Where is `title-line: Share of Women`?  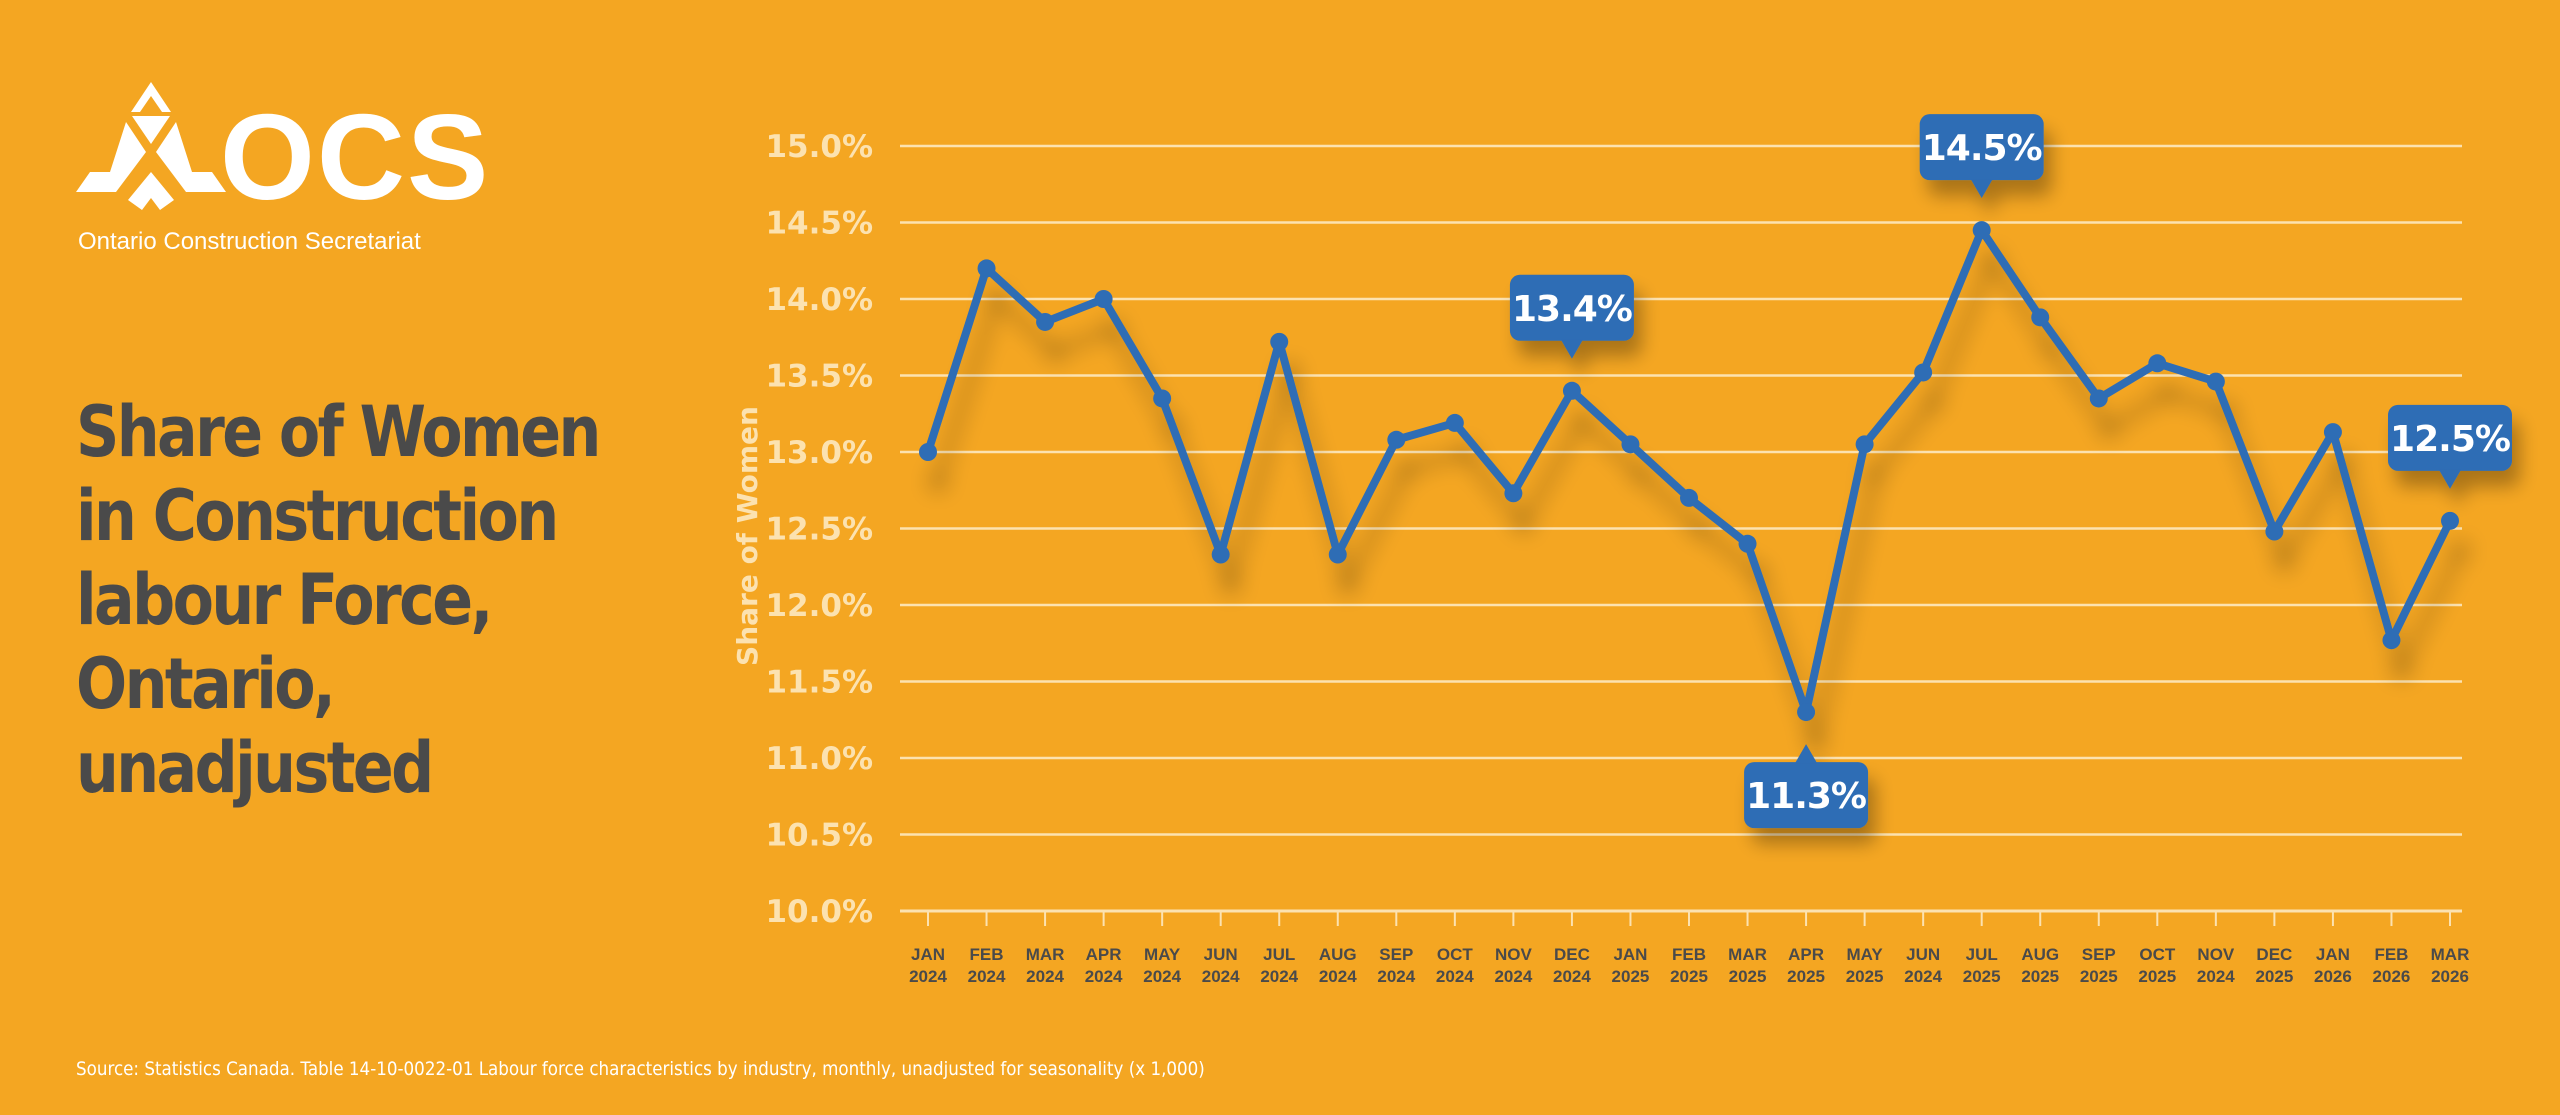
title-line: Share of Women is located at coordinates (338, 432).